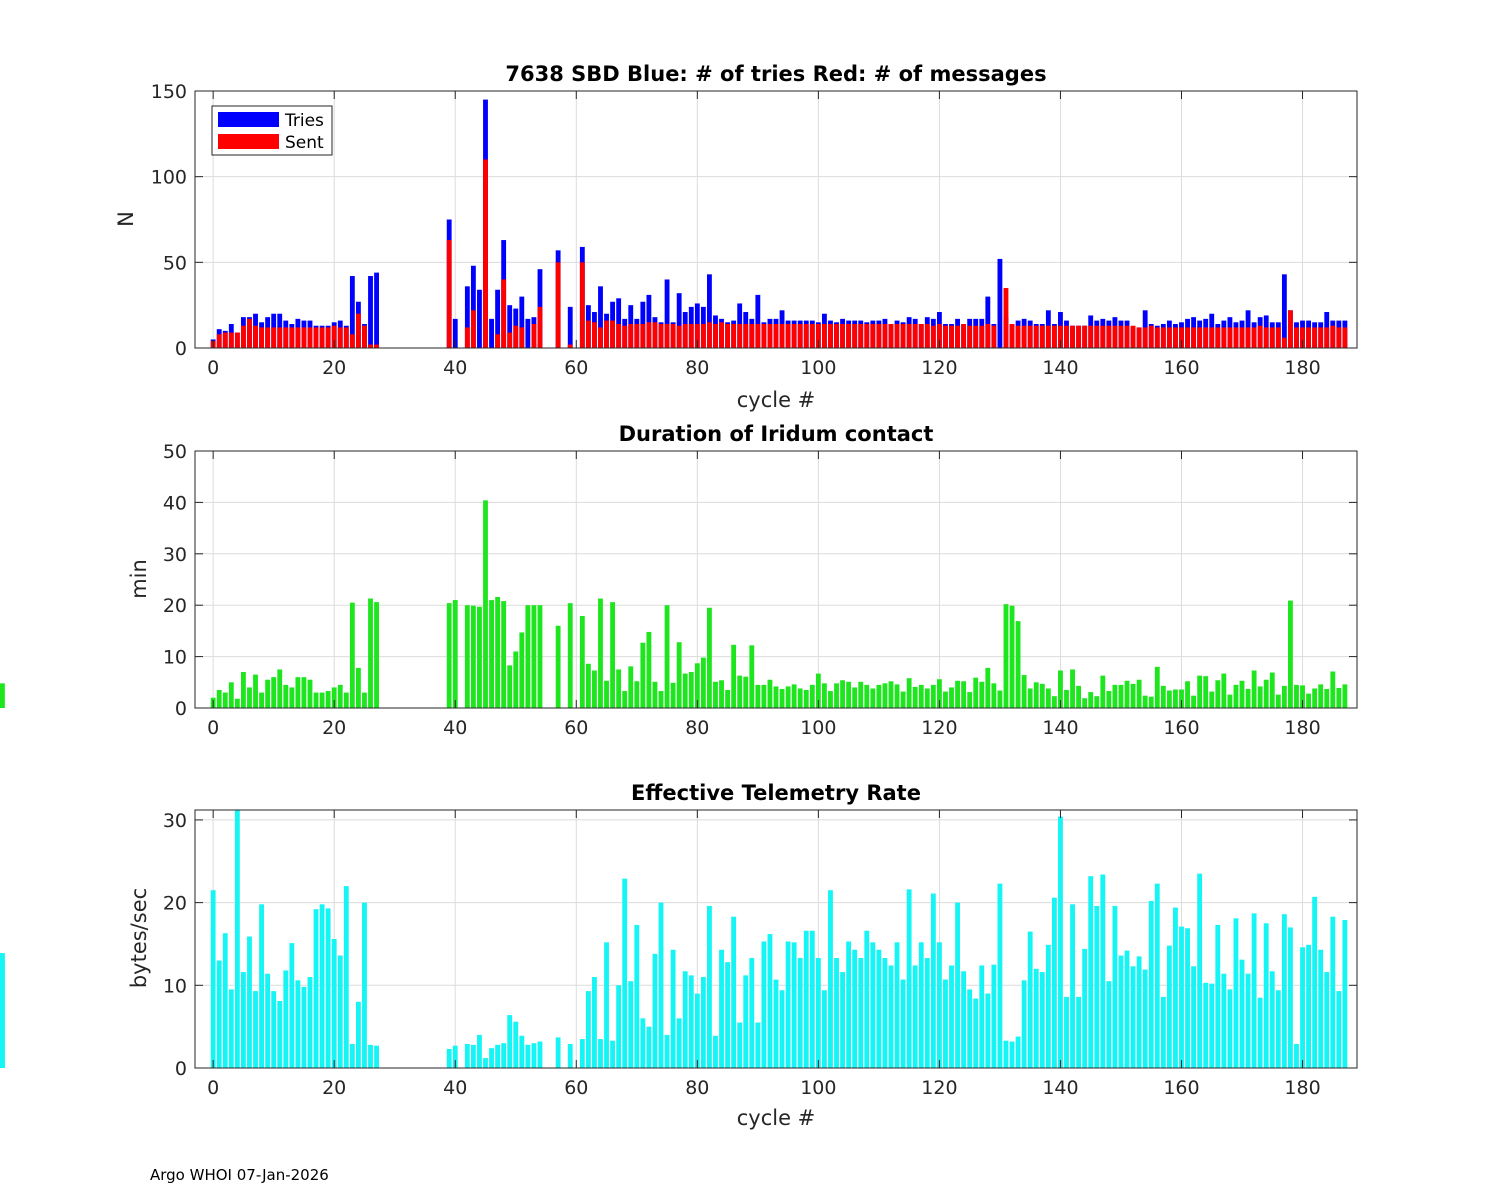  I want to click on x-tick-label: 140, so click(1060, 368).